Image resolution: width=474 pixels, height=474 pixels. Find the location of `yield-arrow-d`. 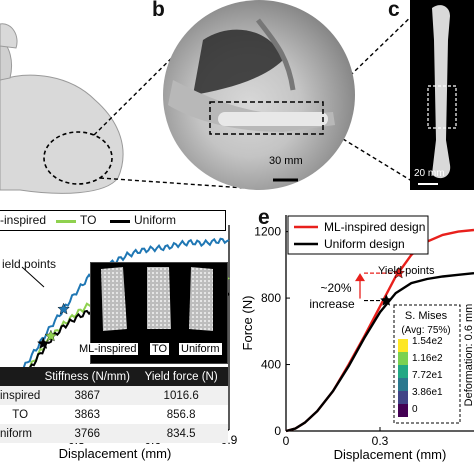

yield-arrow-d is located at coordinates (33, 277).